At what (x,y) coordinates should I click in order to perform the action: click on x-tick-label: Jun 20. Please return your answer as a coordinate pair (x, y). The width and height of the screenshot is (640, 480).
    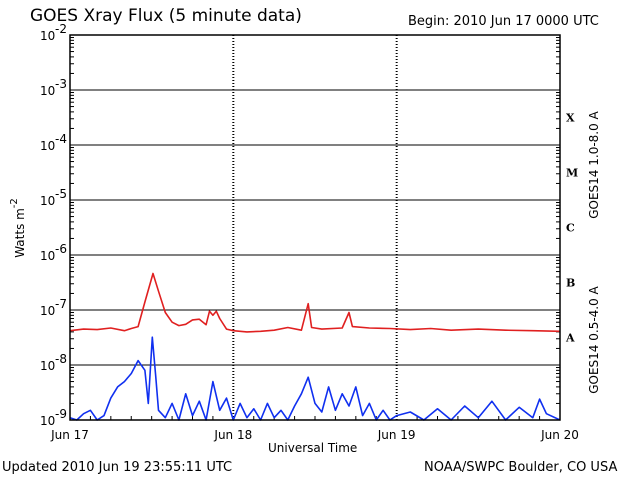
    Looking at the image, I should click on (559, 435).